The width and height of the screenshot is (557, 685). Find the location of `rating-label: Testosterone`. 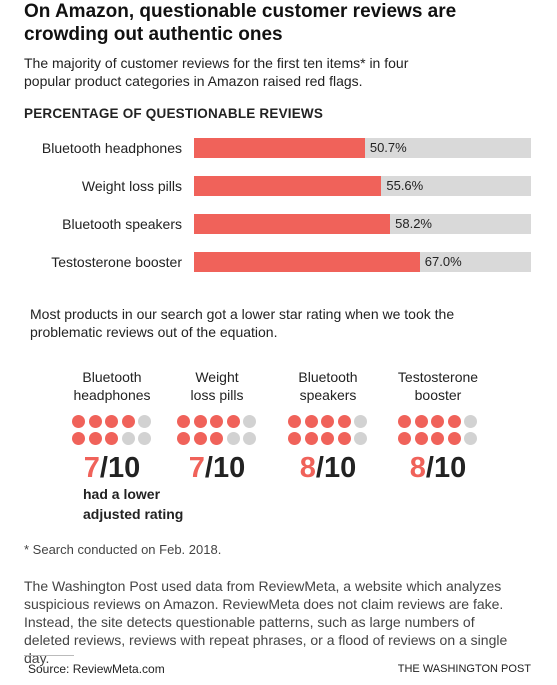

rating-label: Testosterone is located at coordinates (438, 377).